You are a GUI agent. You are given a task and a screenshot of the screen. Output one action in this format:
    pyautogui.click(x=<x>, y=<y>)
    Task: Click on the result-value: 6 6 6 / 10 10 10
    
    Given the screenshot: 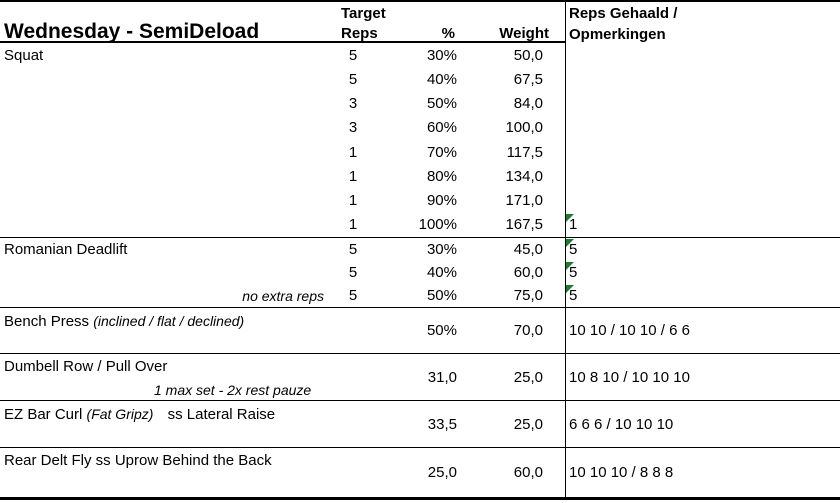 What is the action you would take?
    pyautogui.click(x=621, y=424)
    